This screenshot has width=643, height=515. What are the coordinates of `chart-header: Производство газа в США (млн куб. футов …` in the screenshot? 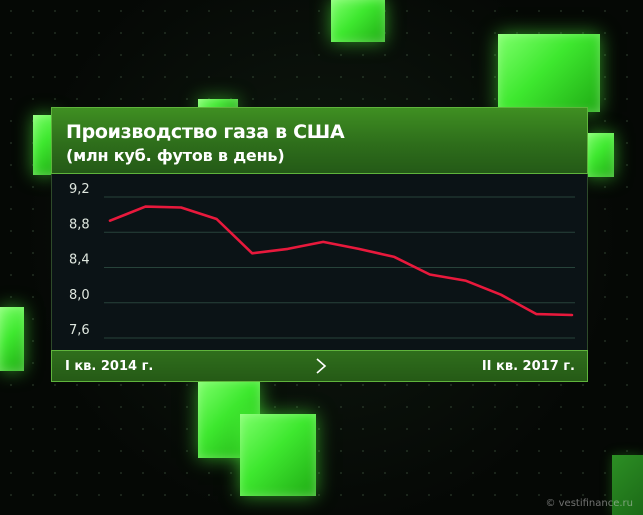 It's located at (319, 140).